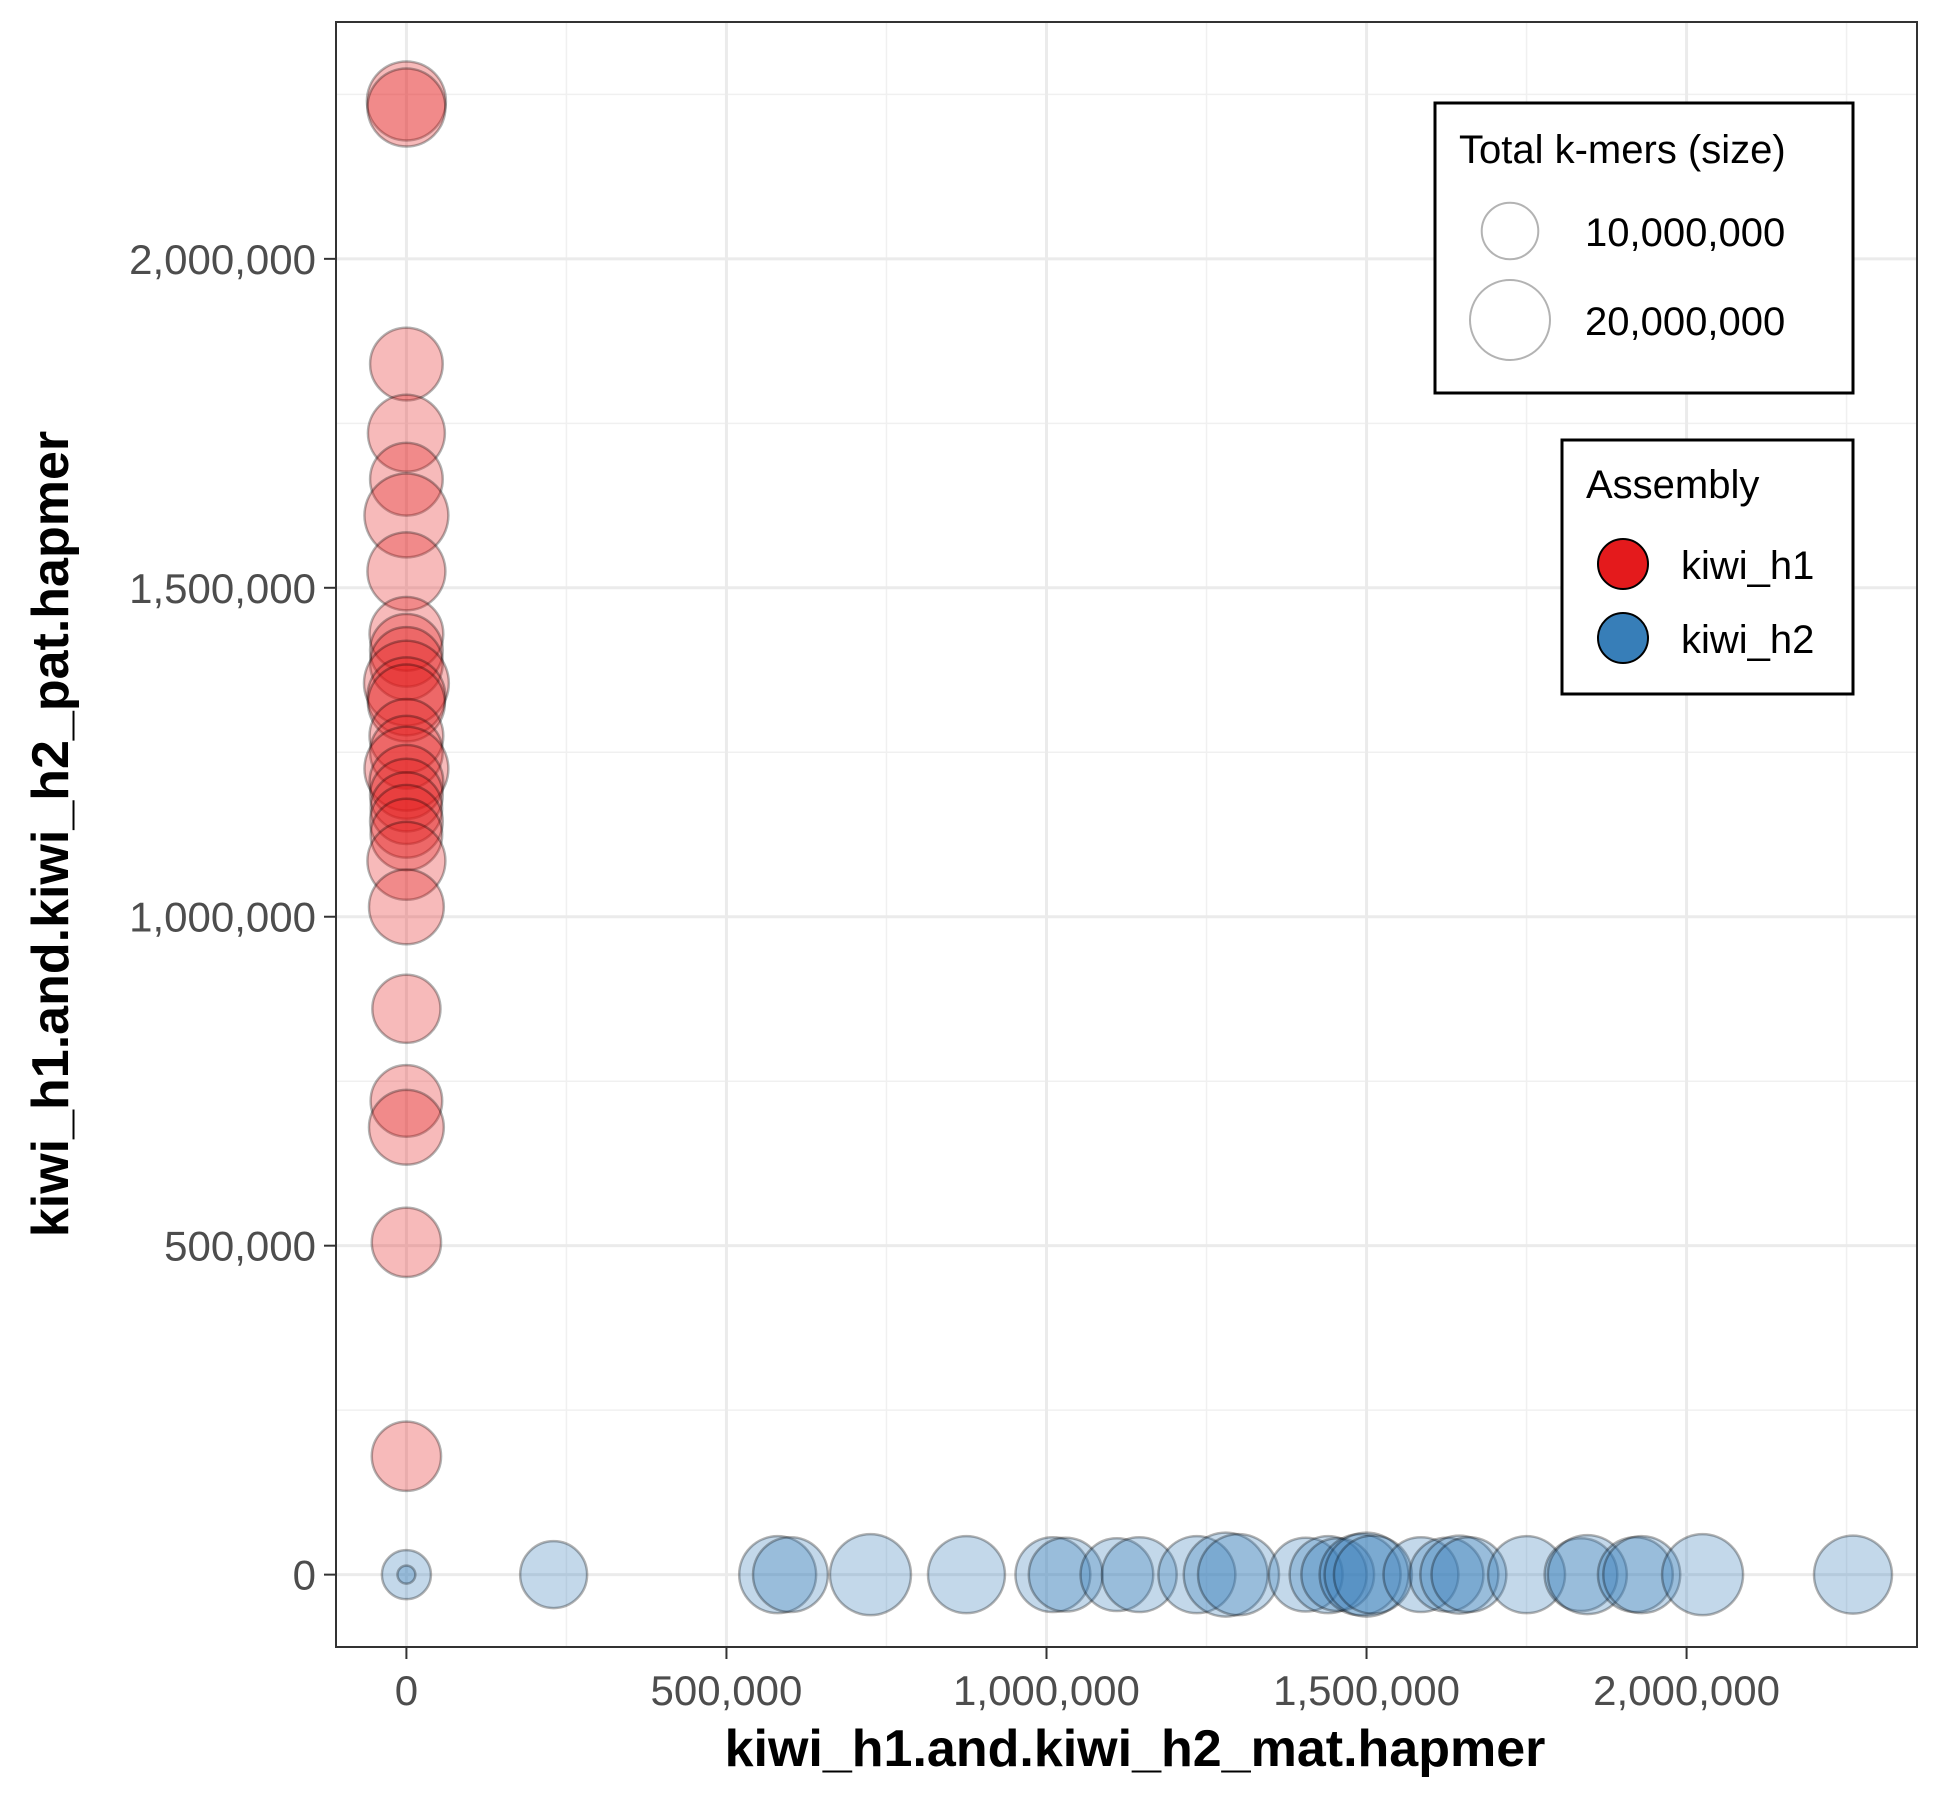 The image size is (1950, 1800). What do you see at coordinates (1685, 233) in the screenshot?
I see `size-legend-label-small: 10,000,000` at bounding box center [1685, 233].